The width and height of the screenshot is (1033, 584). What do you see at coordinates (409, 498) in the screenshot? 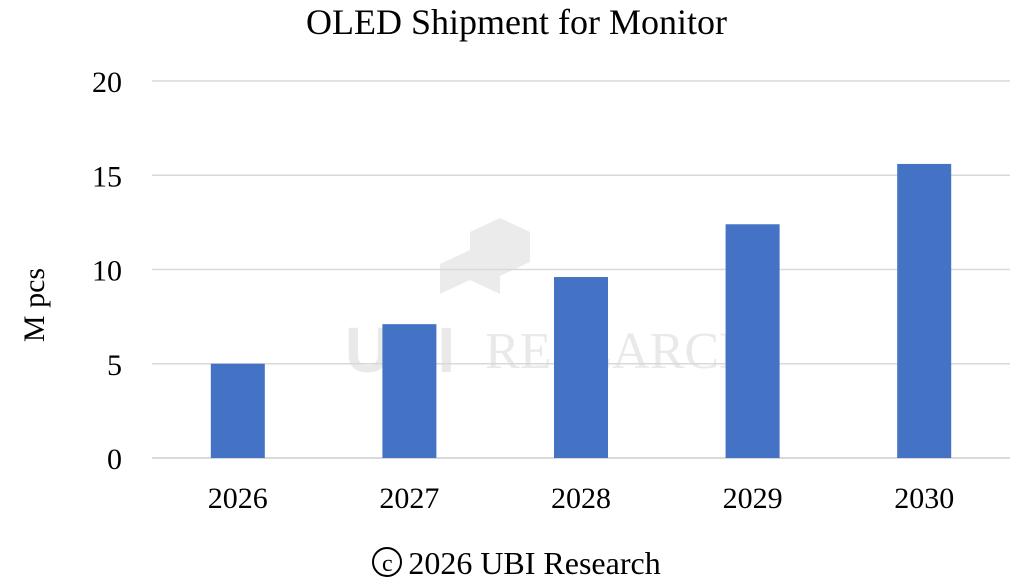
I see `x-tick-label: 2027` at bounding box center [409, 498].